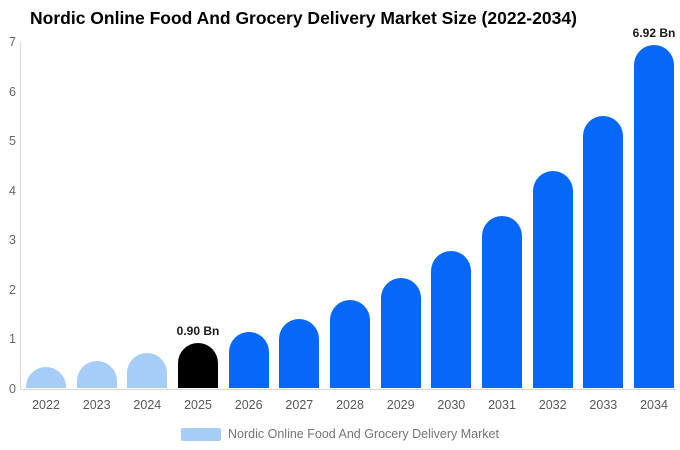 The image size is (680, 450). Describe the element at coordinates (603, 251) in the screenshot. I see `bar-2033` at that location.